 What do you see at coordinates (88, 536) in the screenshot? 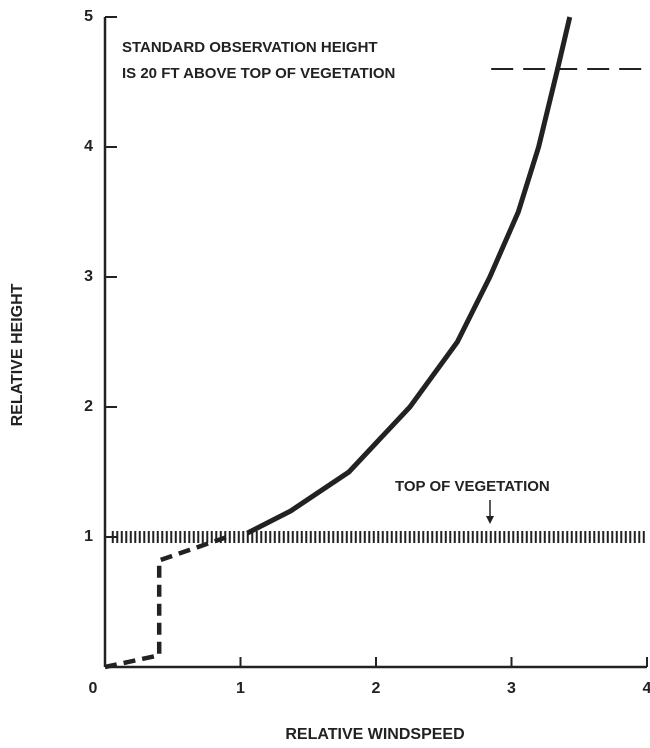
I see `y-tick-label: 1` at bounding box center [88, 536].